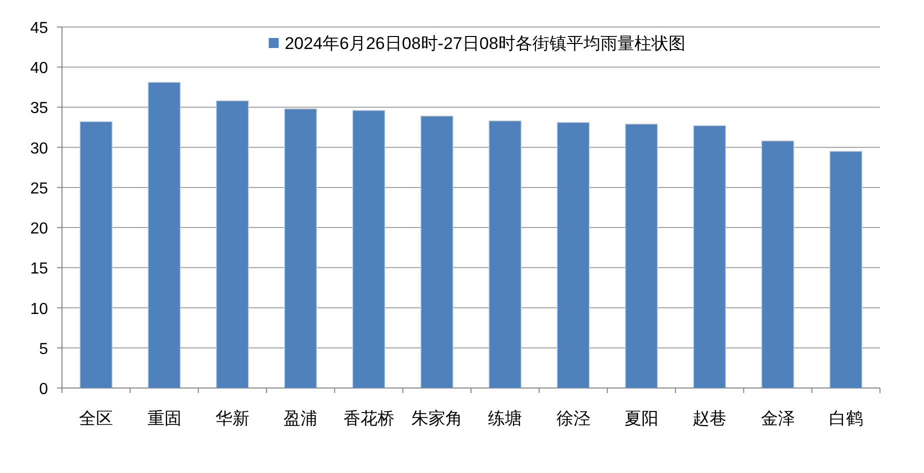  I want to click on y-tick-label: 40, so click(39, 69).